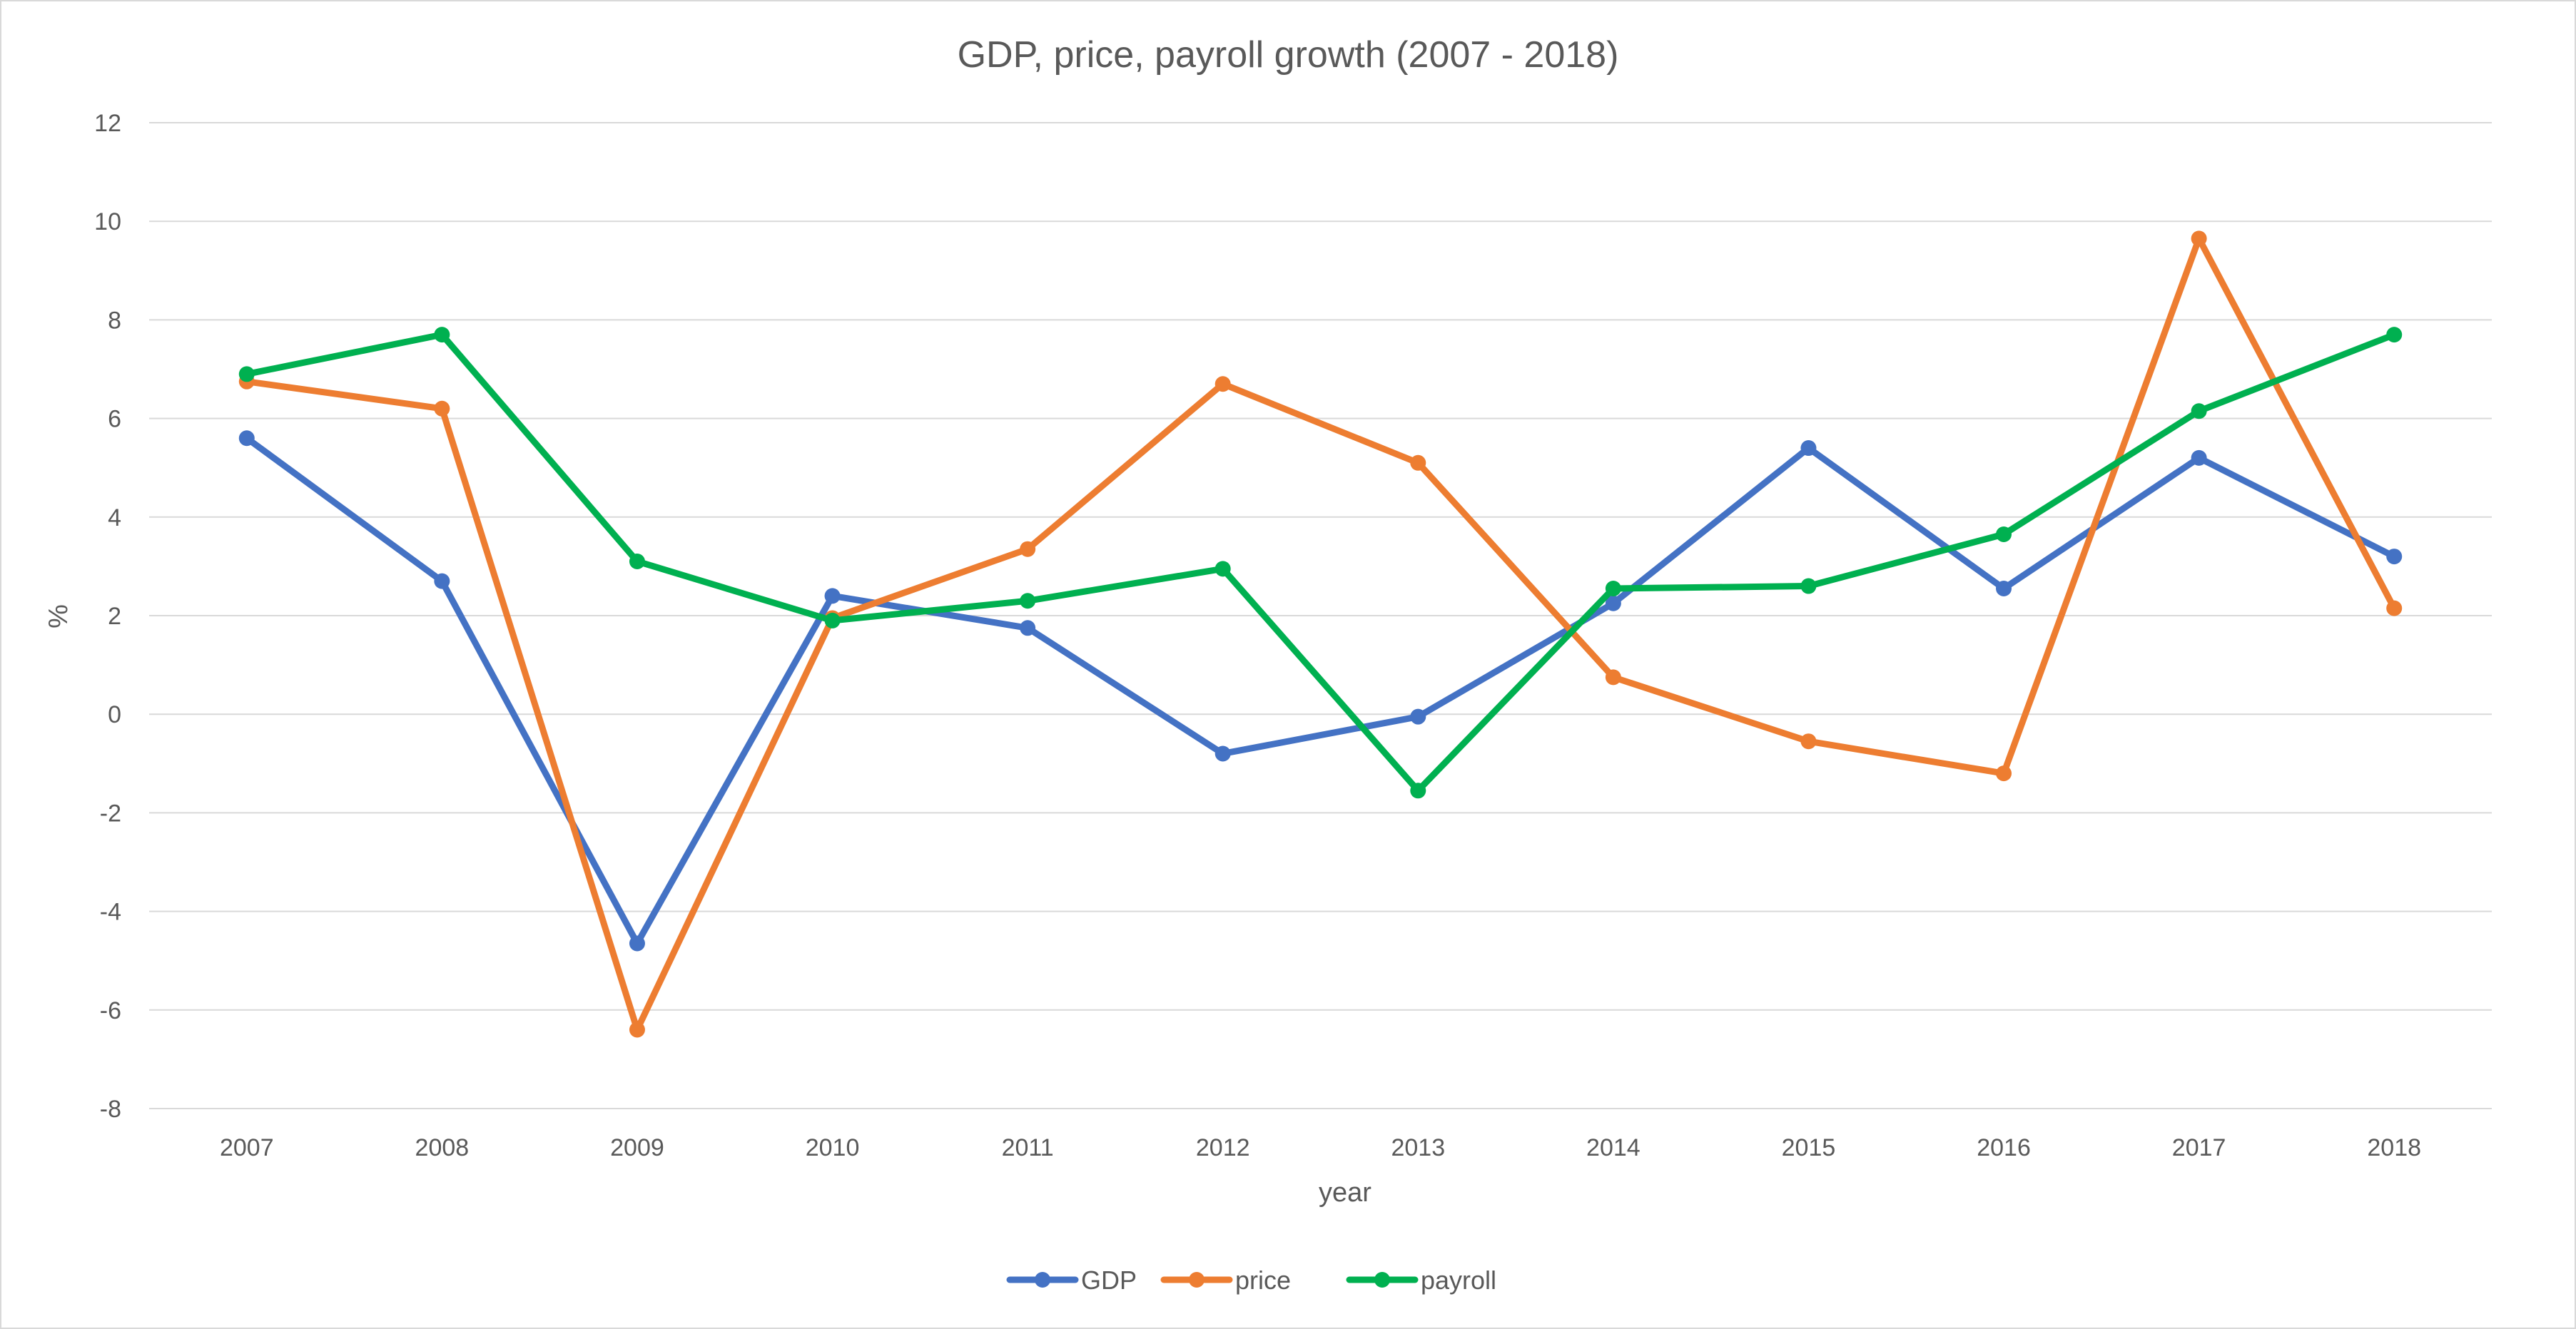  I want to click on y-tick-label: -6, so click(110, 1010).